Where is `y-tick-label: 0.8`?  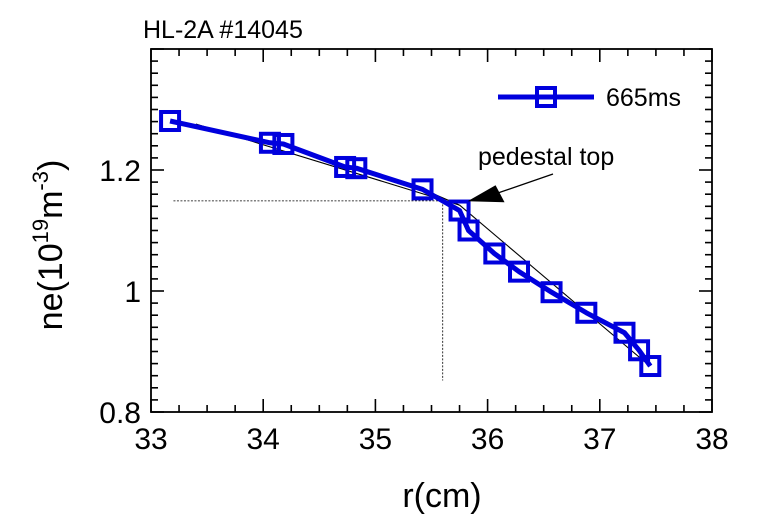
y-tick-label: 0.8 is located at coordinates (120, 413).